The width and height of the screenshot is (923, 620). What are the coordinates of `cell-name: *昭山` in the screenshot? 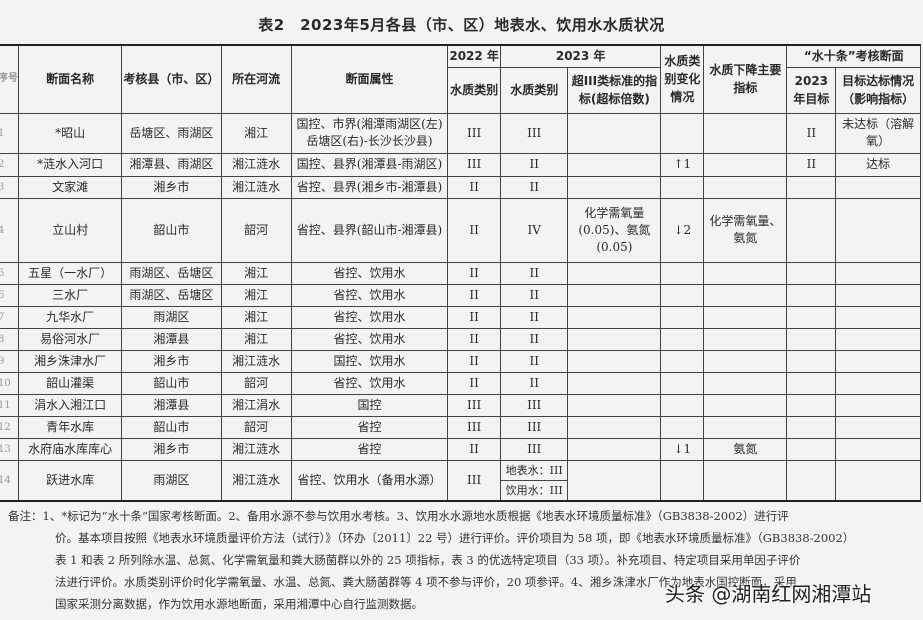 It's located at (70, 133).